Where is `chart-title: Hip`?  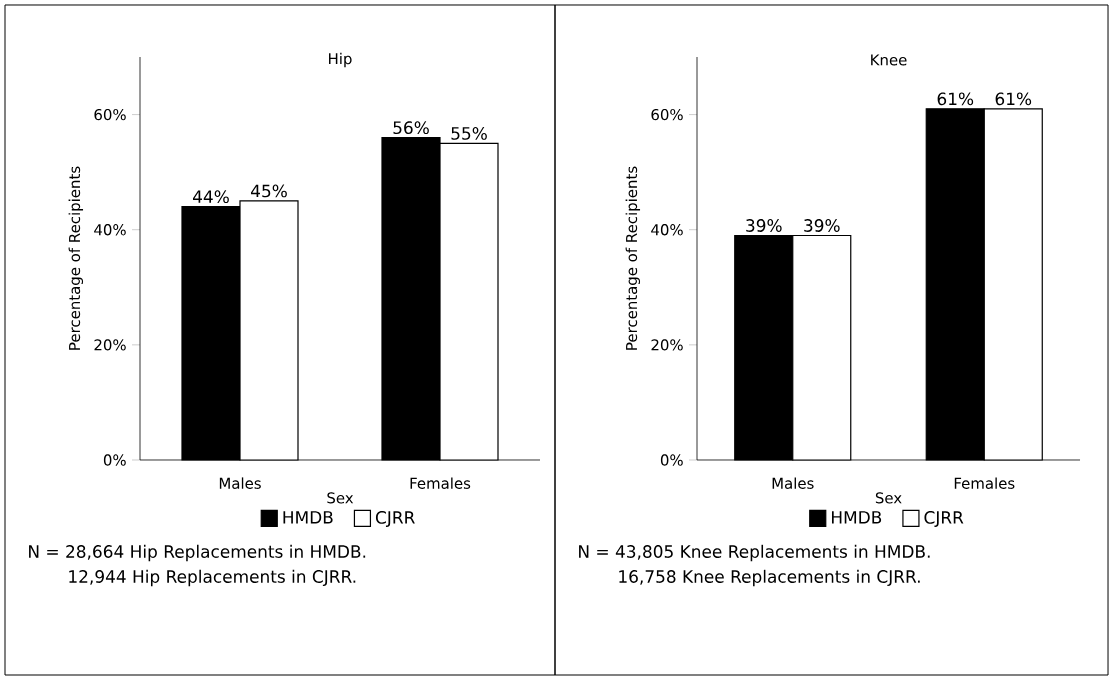 chart-title: Hip is located at coordinates (340, 60).